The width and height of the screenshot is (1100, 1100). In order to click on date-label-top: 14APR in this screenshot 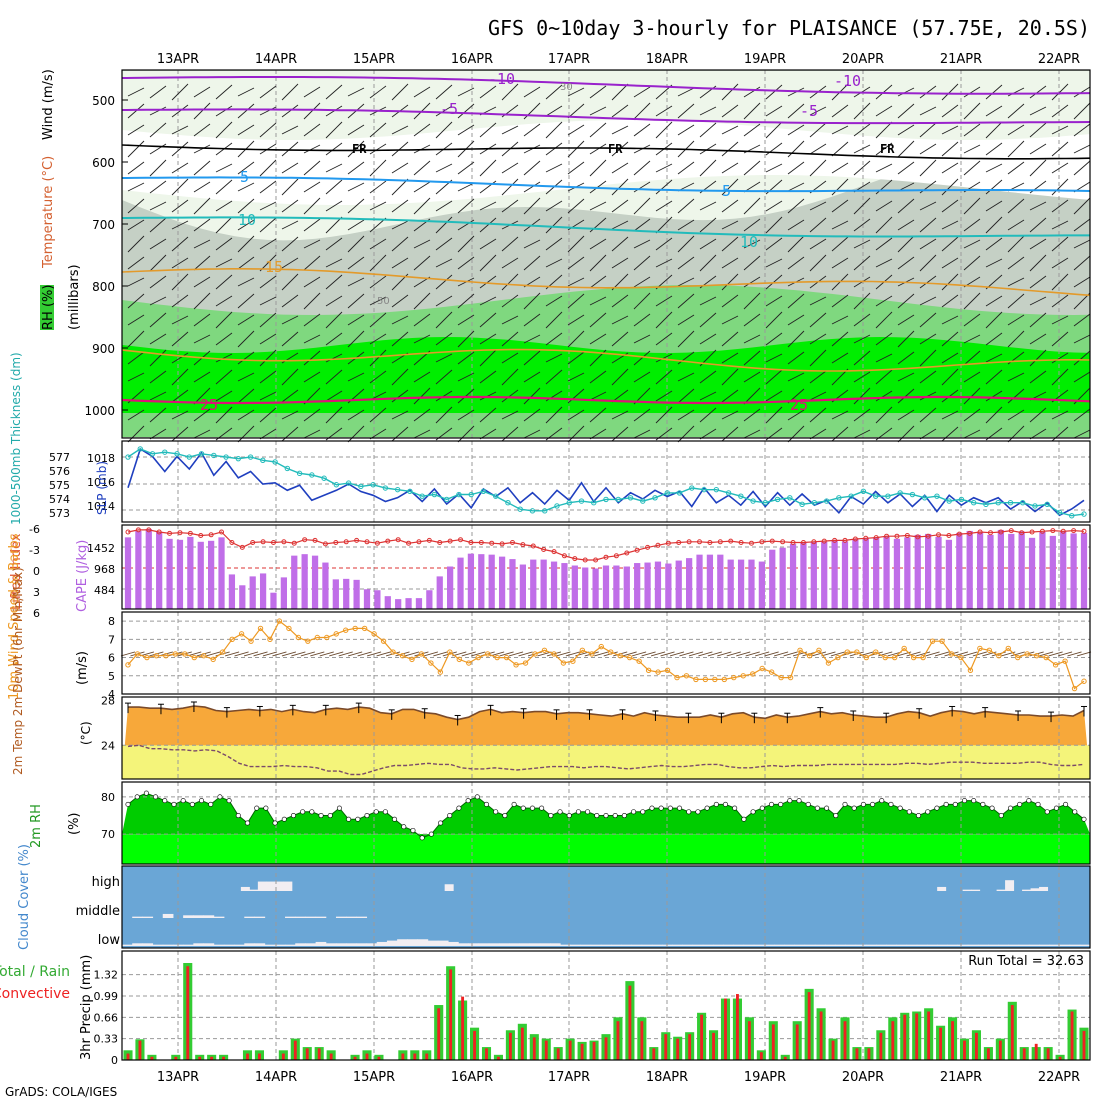, I will do `click(276, 59)`.